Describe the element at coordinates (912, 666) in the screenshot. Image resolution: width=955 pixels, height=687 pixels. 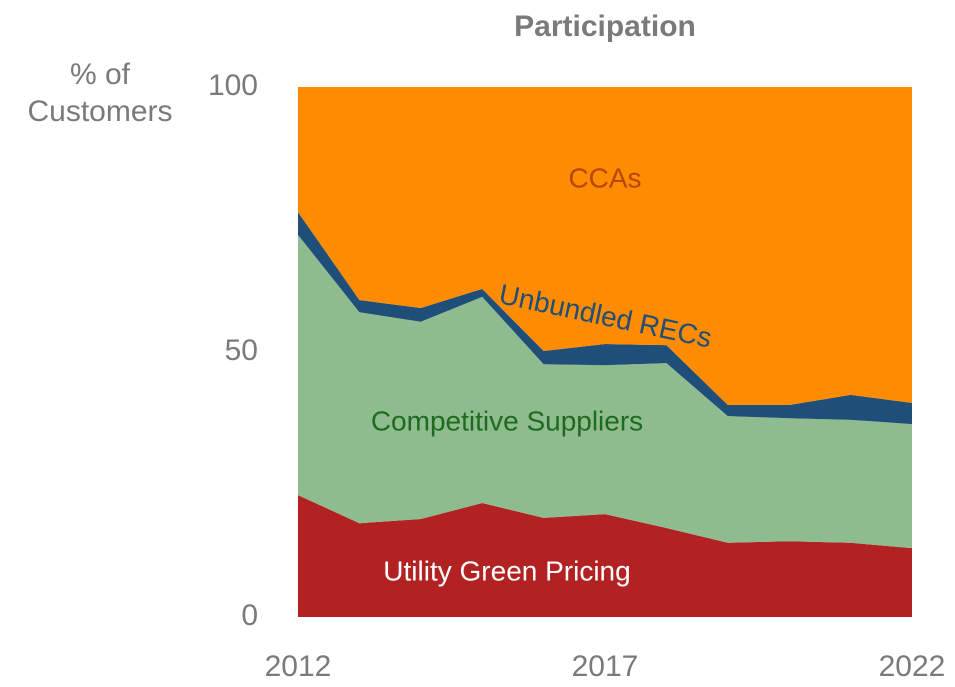
I see `x-tick-label: 2022` at that location.